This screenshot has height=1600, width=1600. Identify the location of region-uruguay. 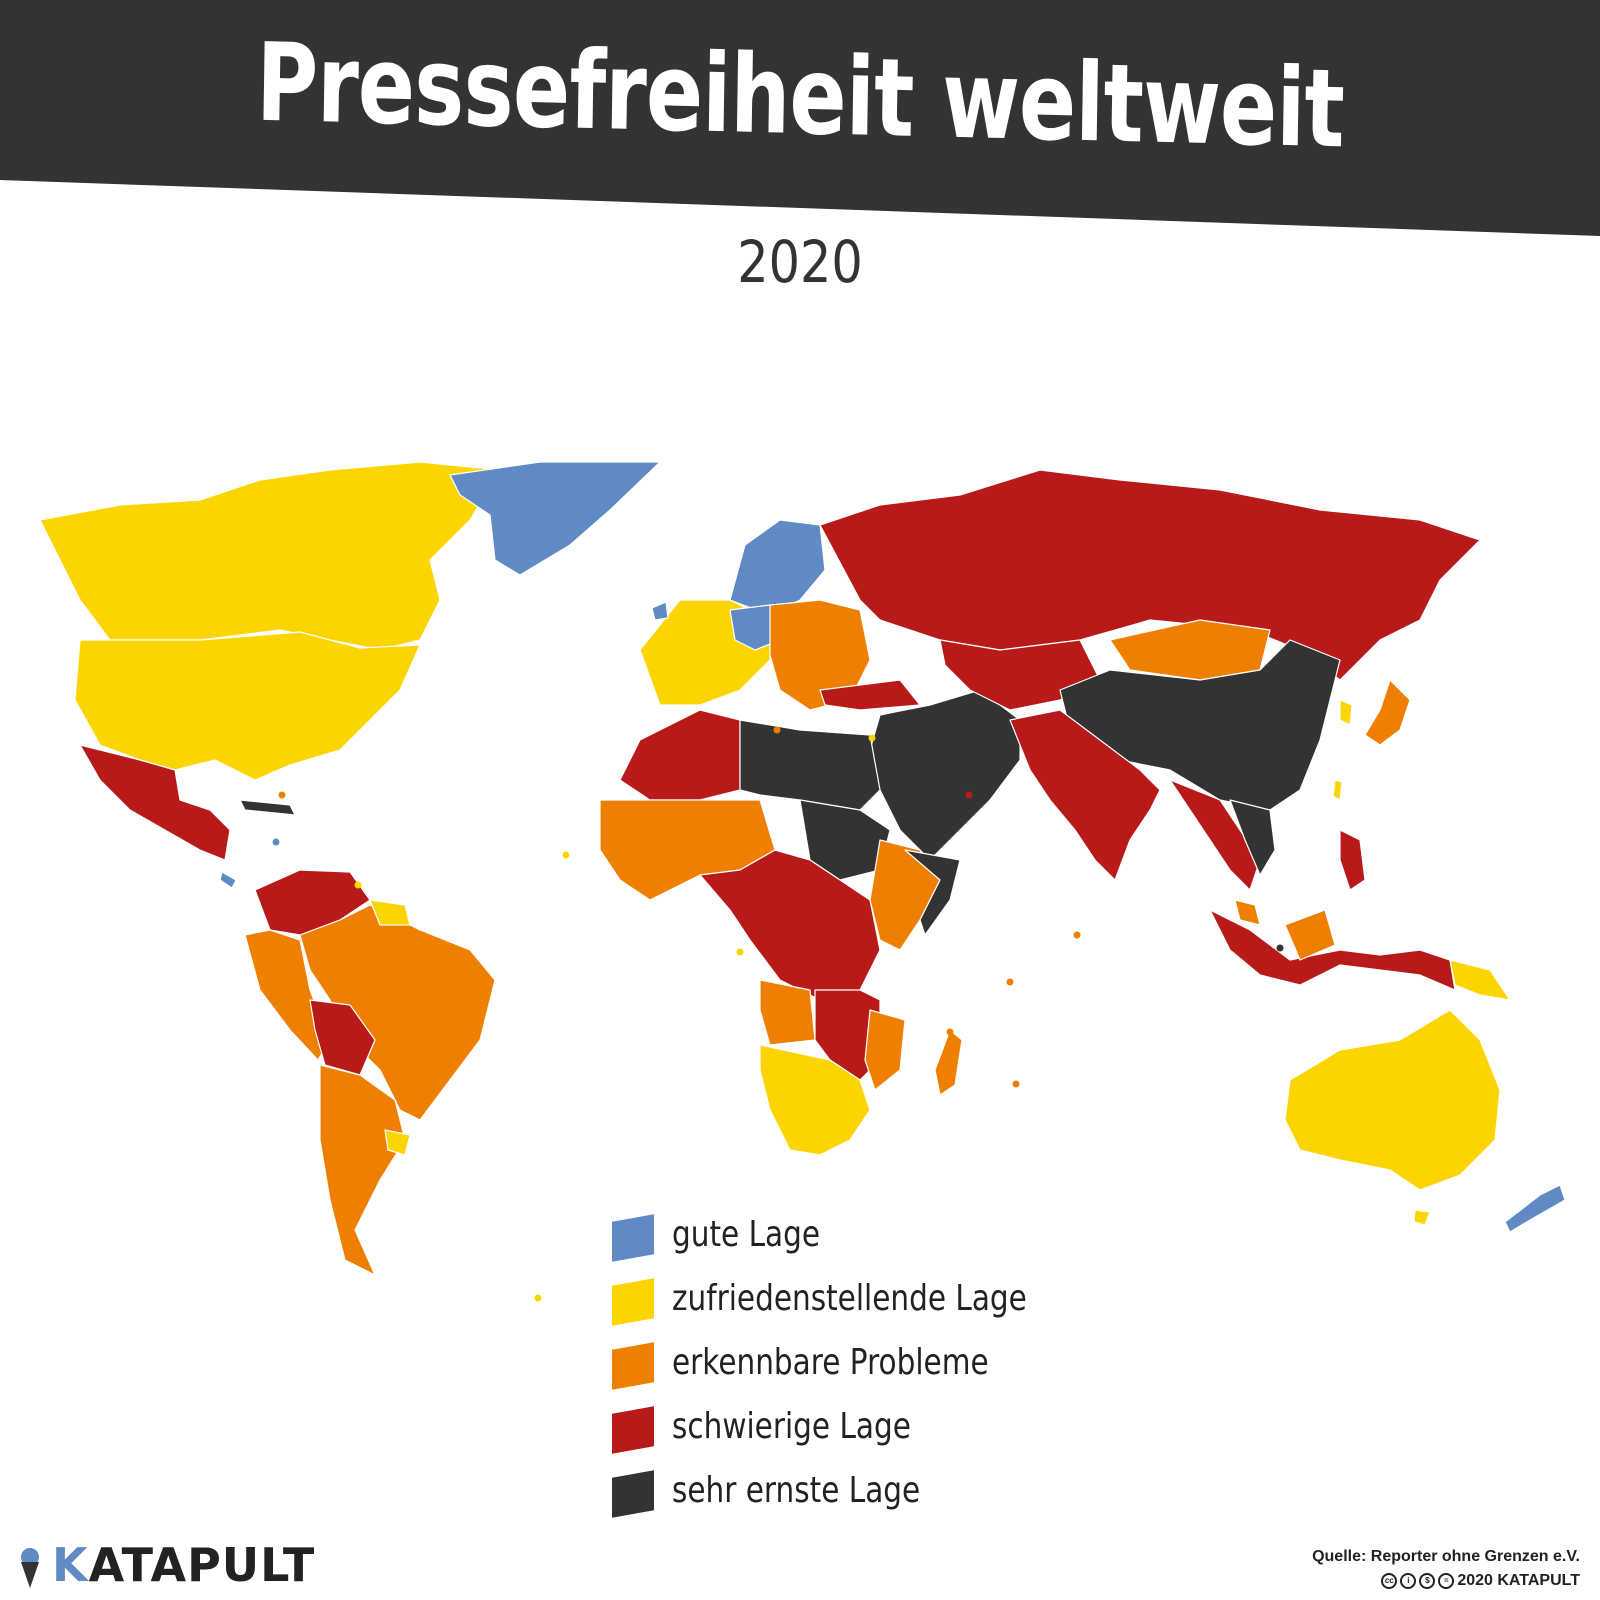
(397, 1142).